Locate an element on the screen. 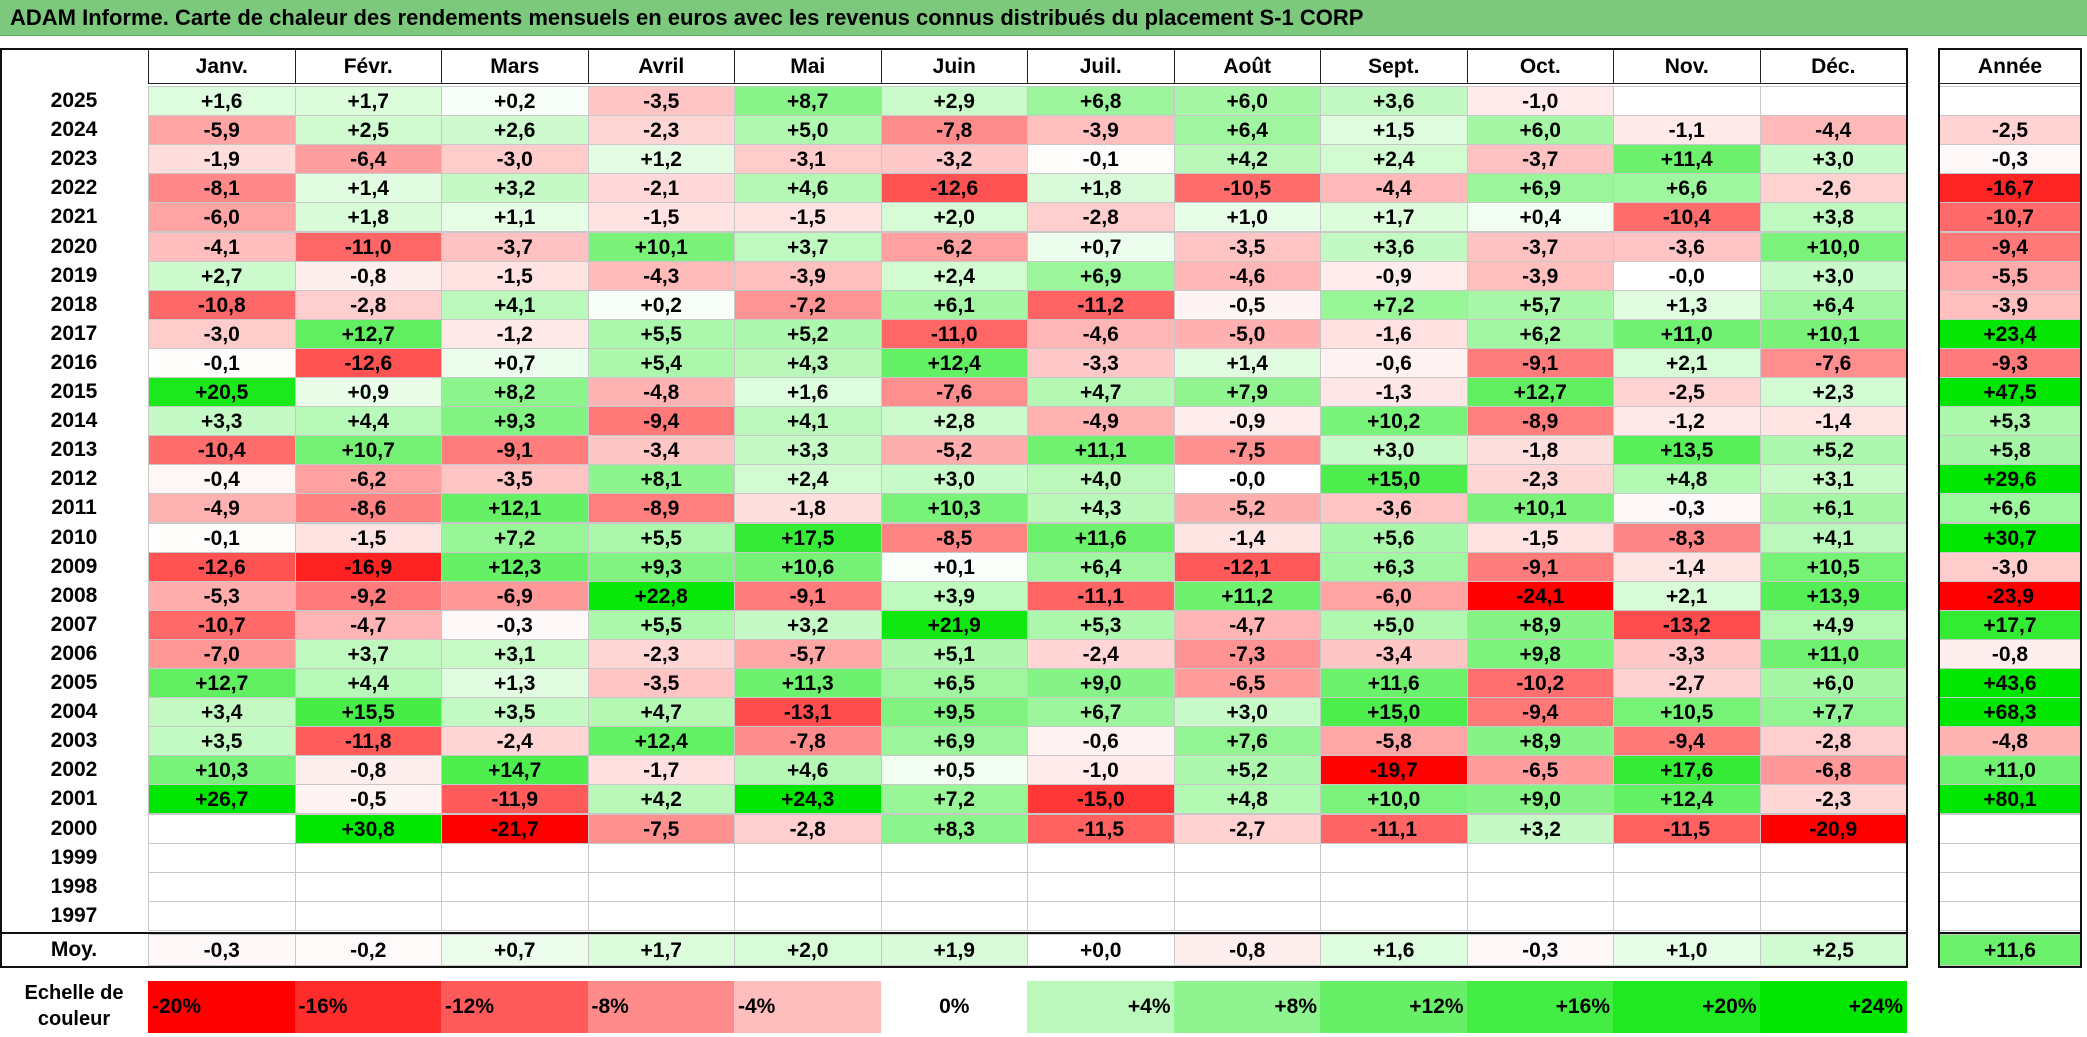  color-scale-label: Echelle de couleur is located at coordinates (74, 1008).